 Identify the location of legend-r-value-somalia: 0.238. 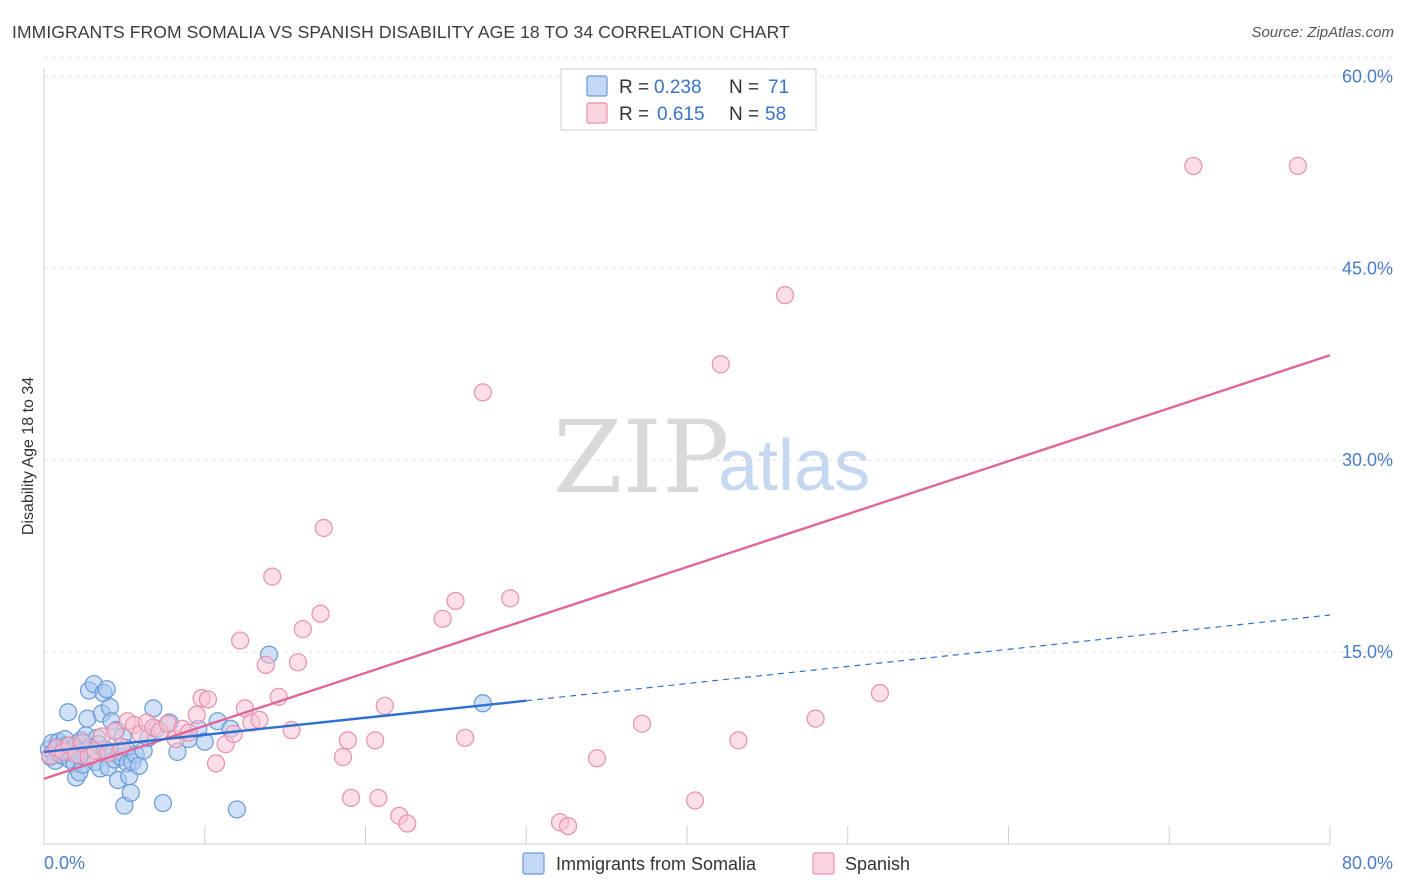
(678, 87).